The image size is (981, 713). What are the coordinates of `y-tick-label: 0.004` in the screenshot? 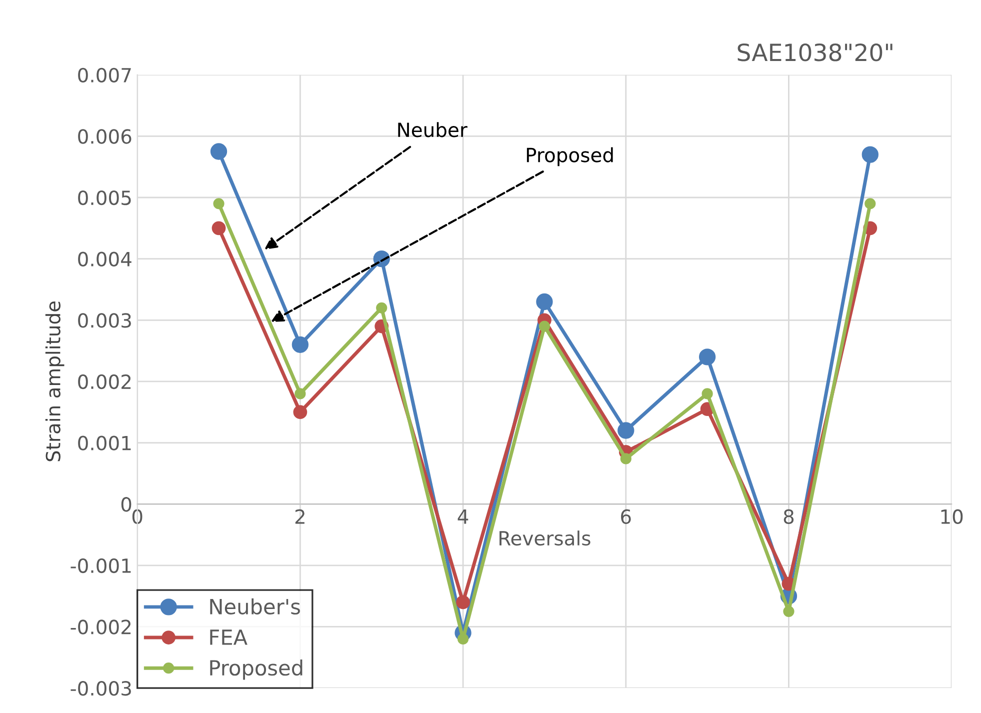 It's located at (105, 259).